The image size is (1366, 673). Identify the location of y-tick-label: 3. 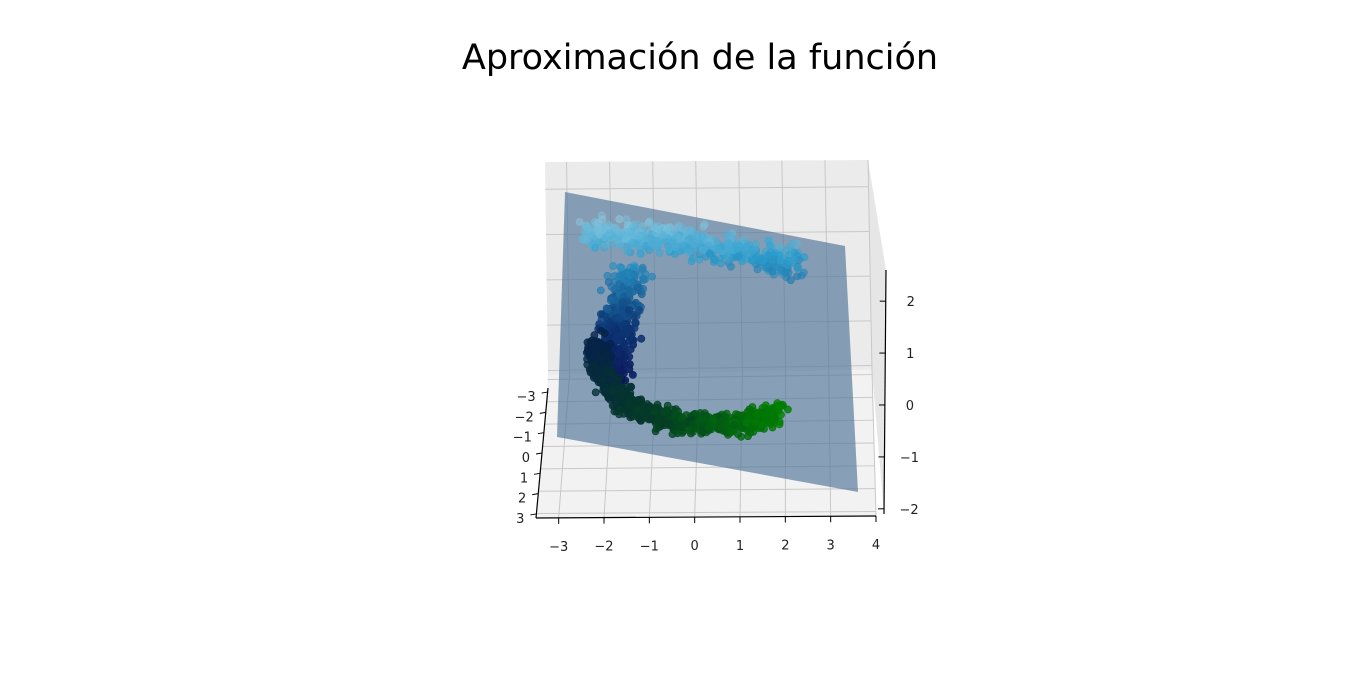
(520, 519).